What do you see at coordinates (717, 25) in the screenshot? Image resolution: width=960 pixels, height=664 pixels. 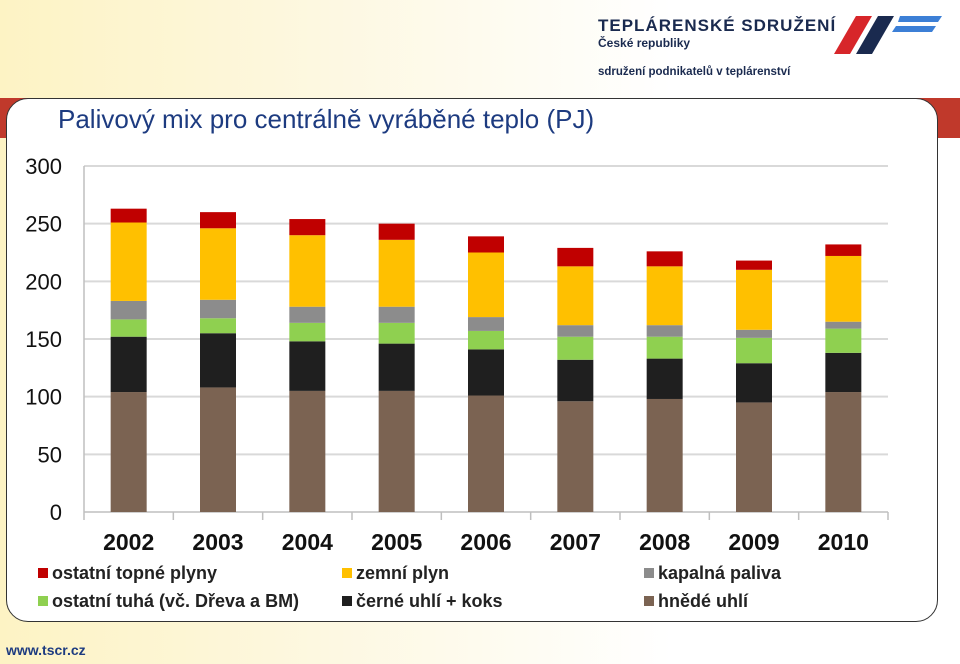 I see `org-title: TEPLÁRENSKÉ SDRUŽENÍ` at bounding box center [717, 25].